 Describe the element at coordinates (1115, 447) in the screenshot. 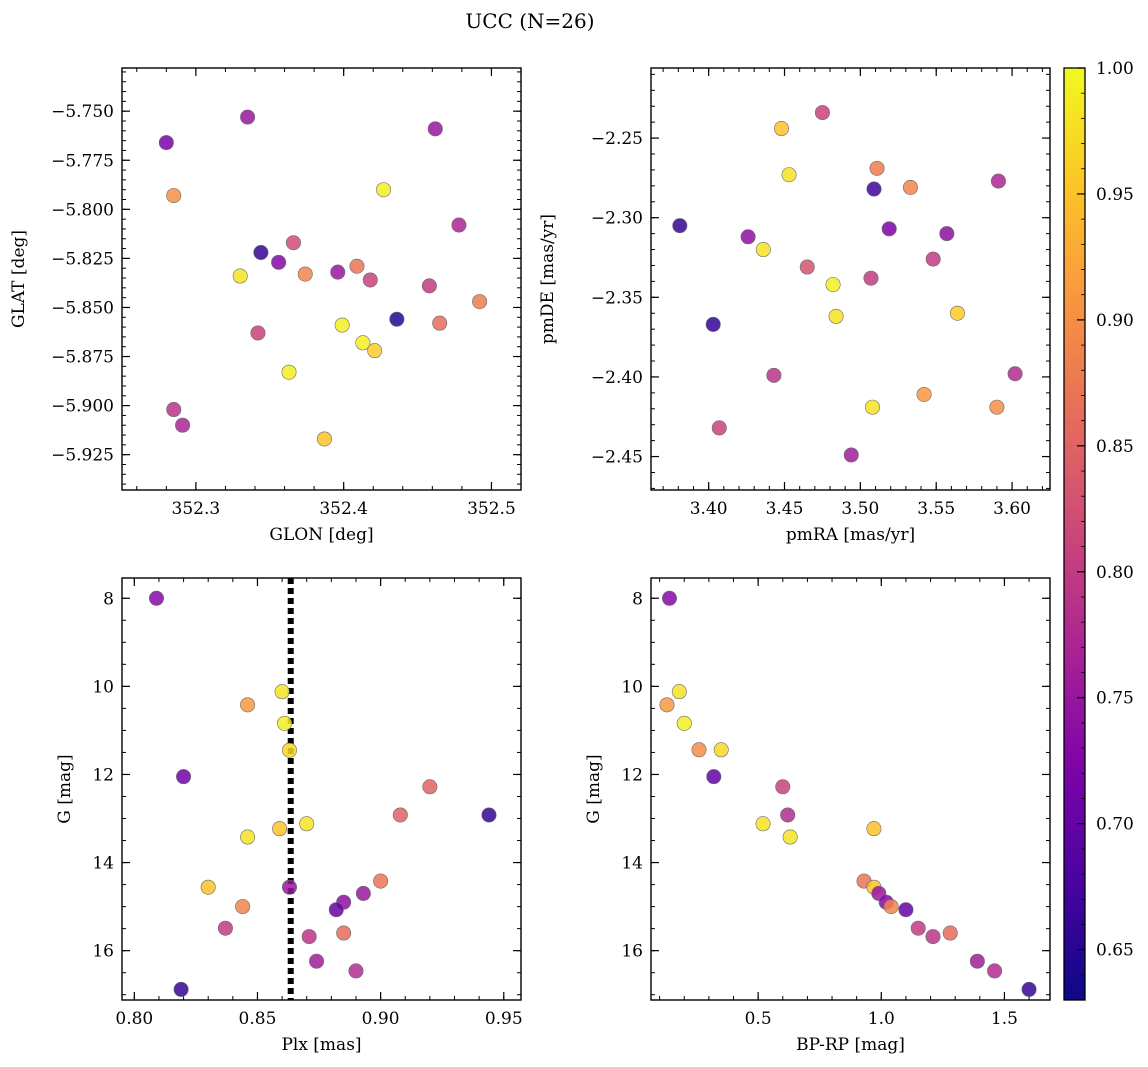

I see `colorbar-tick-label: 0.85` at that location.